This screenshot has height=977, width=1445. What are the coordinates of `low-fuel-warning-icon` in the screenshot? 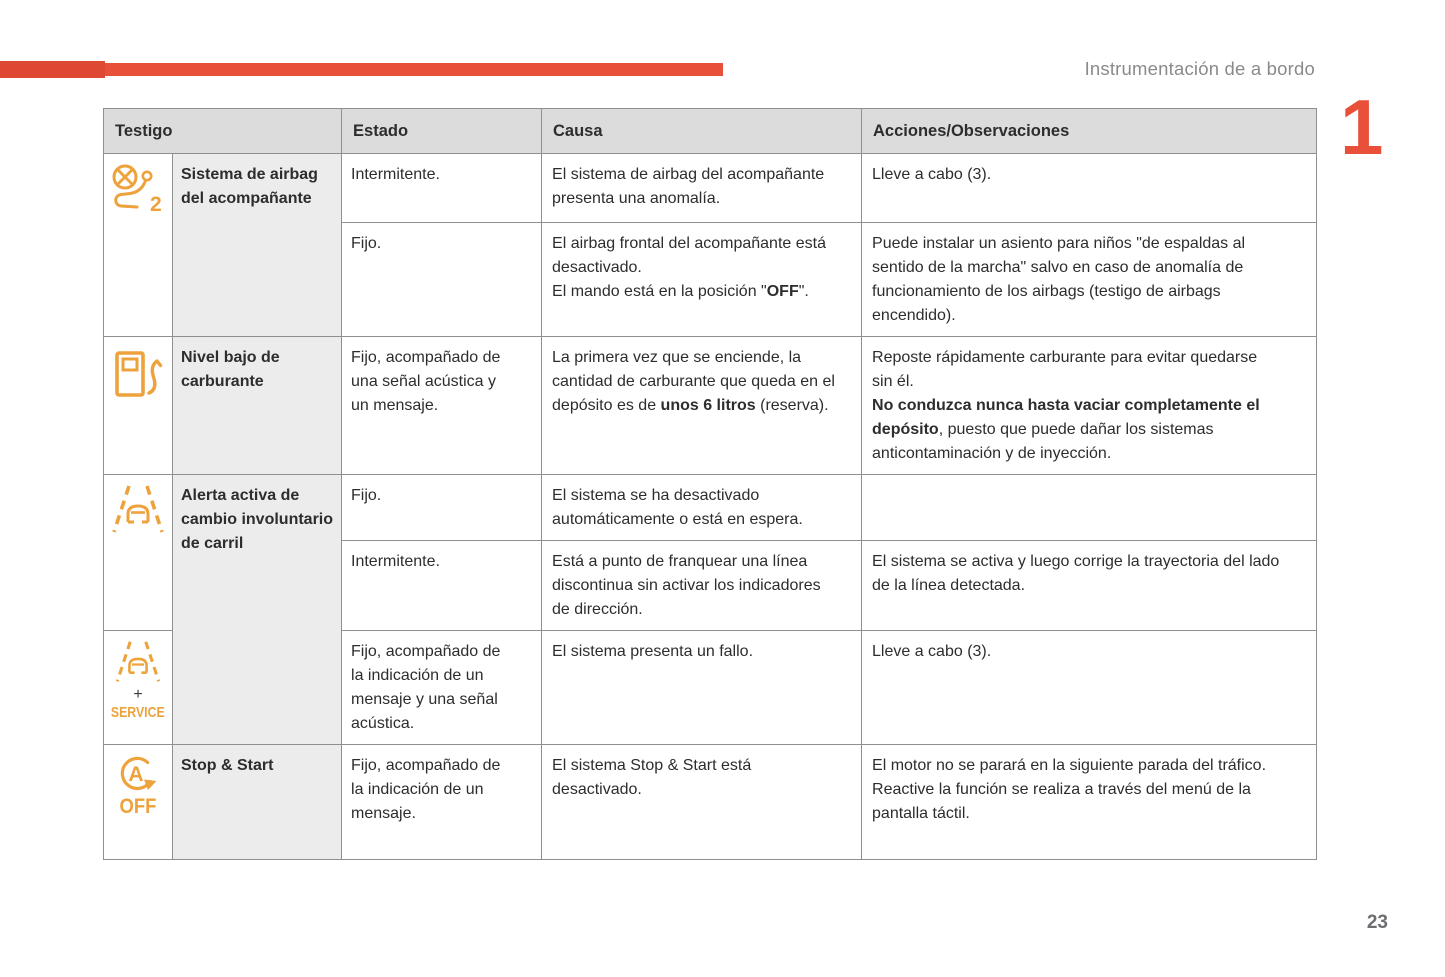 It's located at (138, 378).